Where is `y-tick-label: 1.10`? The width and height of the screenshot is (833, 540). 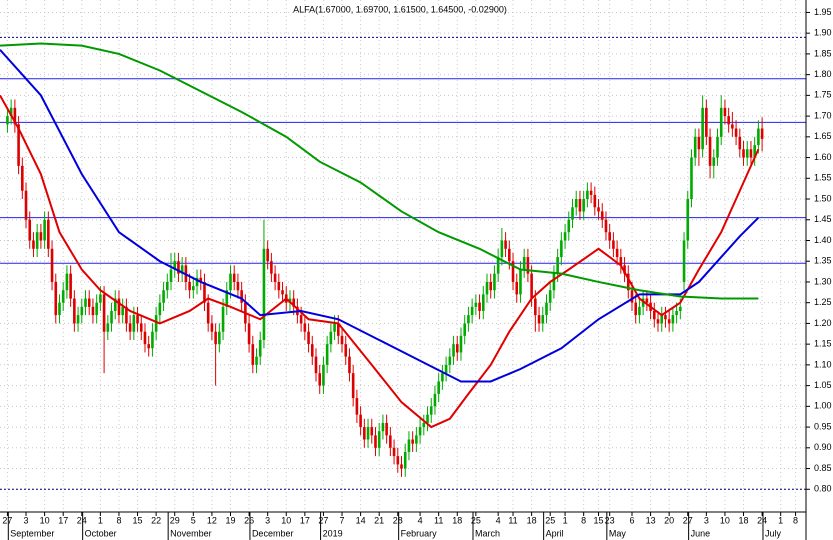 y-tick-label: 1.10 is located at coordinates (823, 364).